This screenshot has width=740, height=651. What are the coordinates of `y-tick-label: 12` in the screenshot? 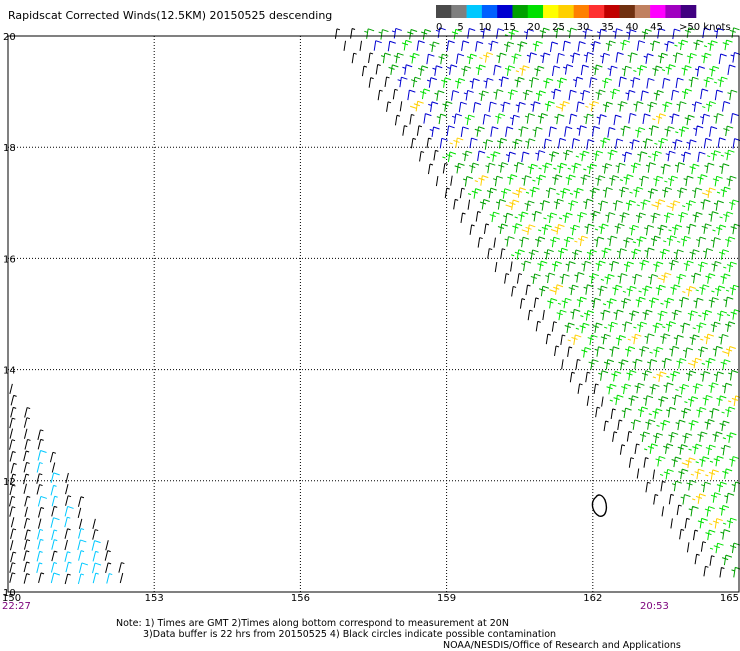 It's located at (9, 482).